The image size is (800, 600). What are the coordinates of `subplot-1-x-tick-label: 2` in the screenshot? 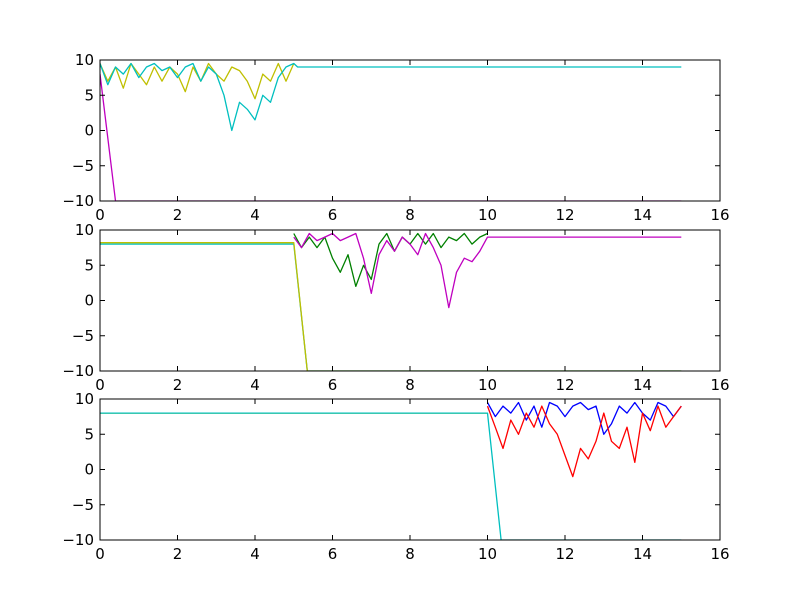 It's located at (178, 215).